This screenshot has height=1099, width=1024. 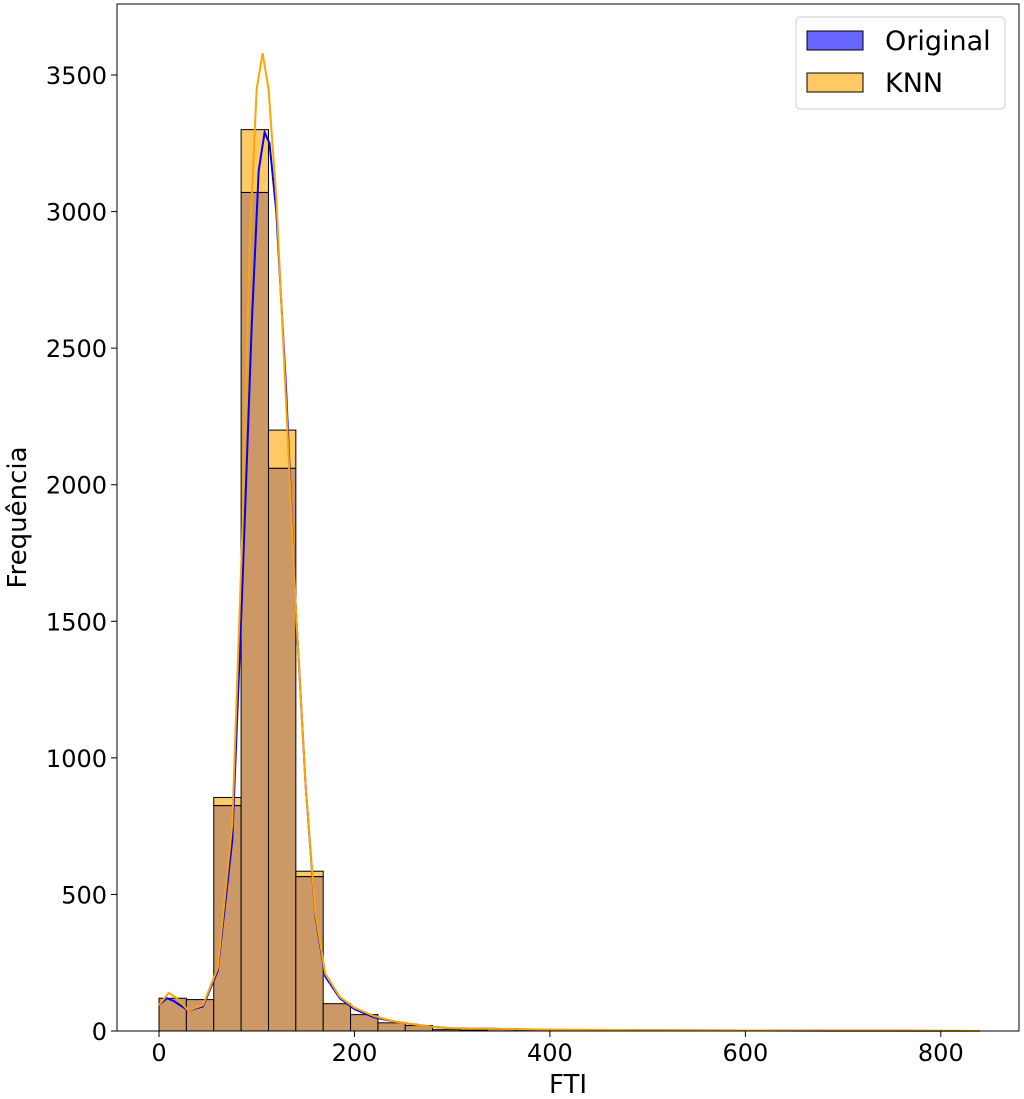 What do you see at coordinates (900, 63) in the screenshot?
I see `legend: Original KNN` at bounding box center [900, 63].